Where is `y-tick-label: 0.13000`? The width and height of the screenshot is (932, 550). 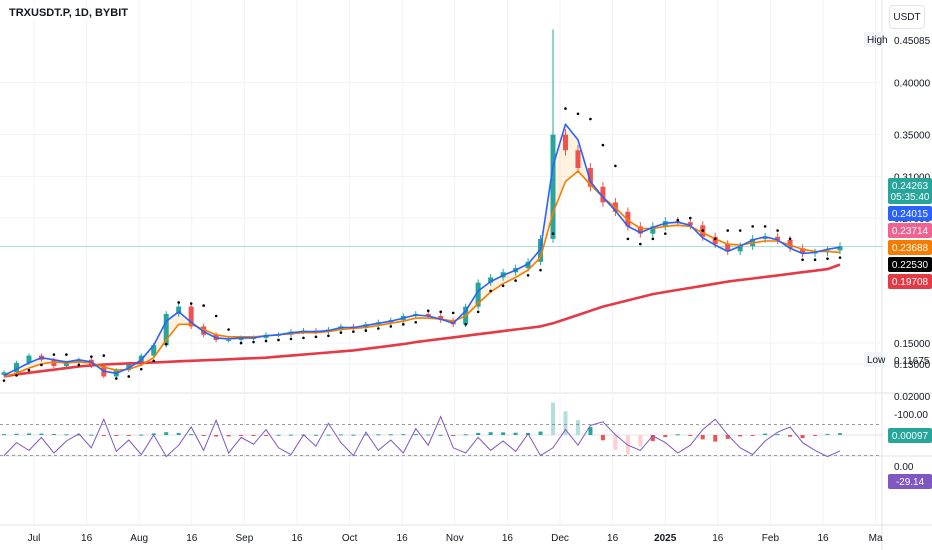
y-tick-label: 0.13000 is located at coordinates (912, 365).